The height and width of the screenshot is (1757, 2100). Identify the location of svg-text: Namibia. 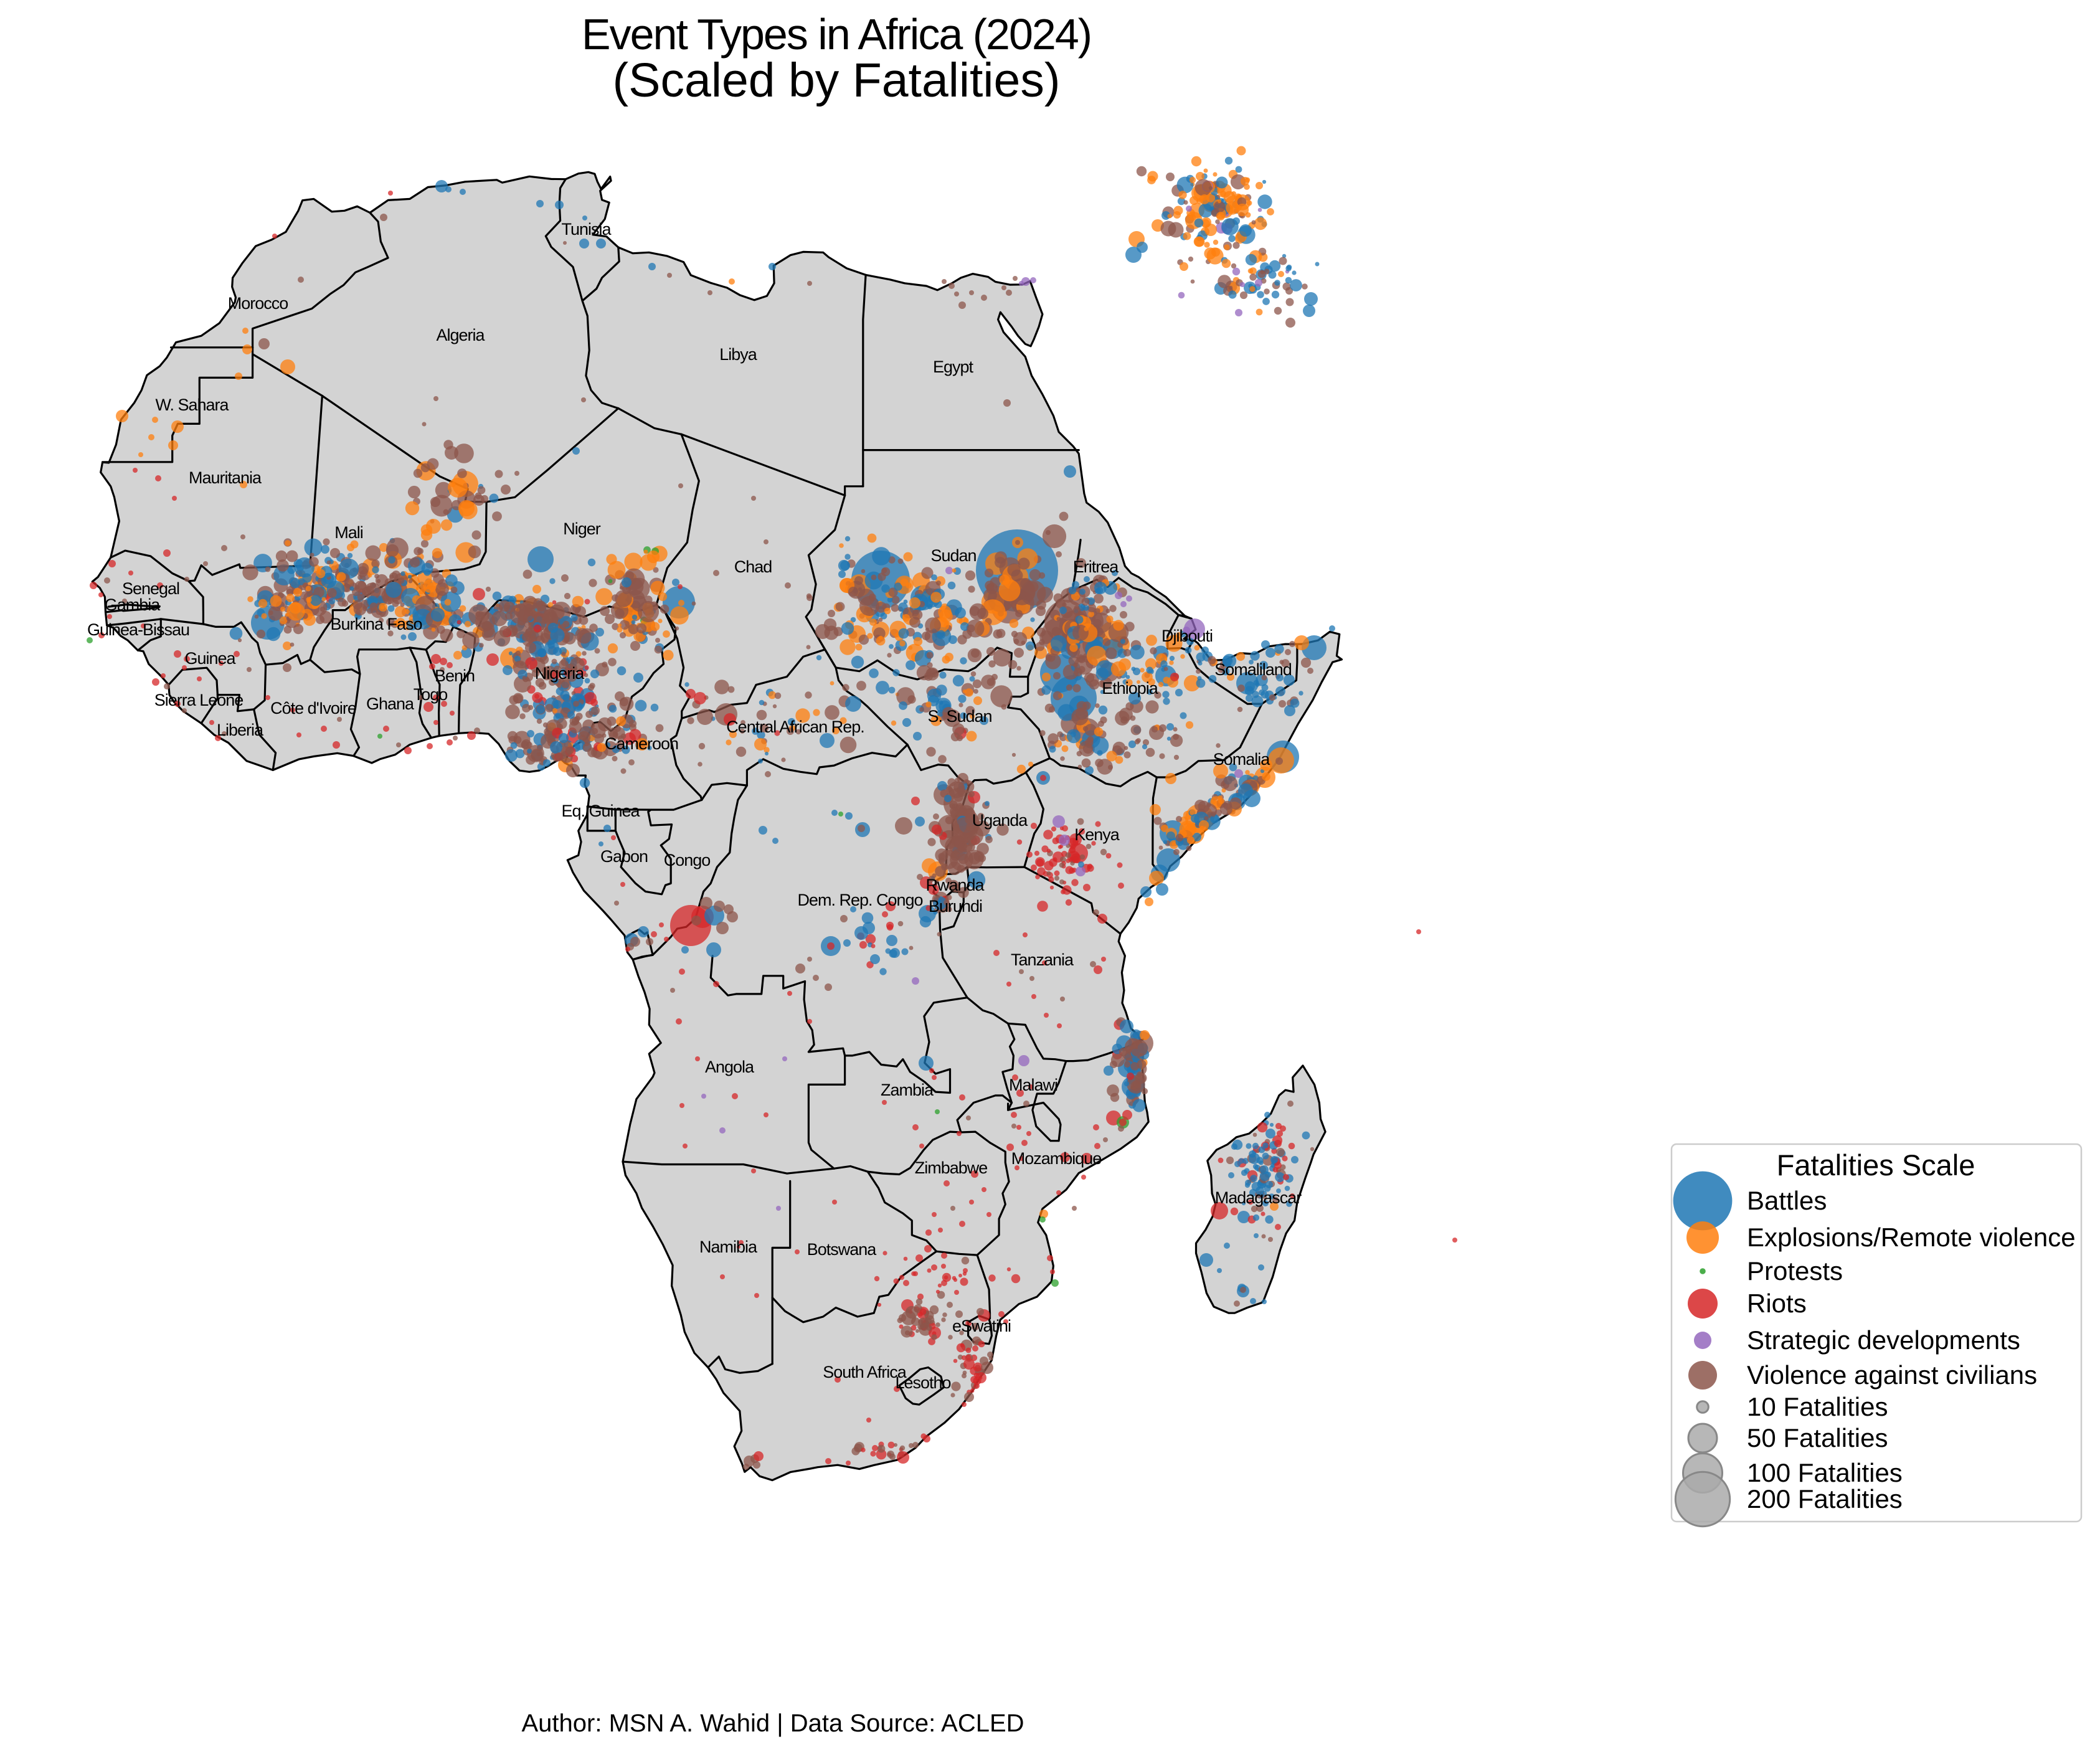
(728, 1247).